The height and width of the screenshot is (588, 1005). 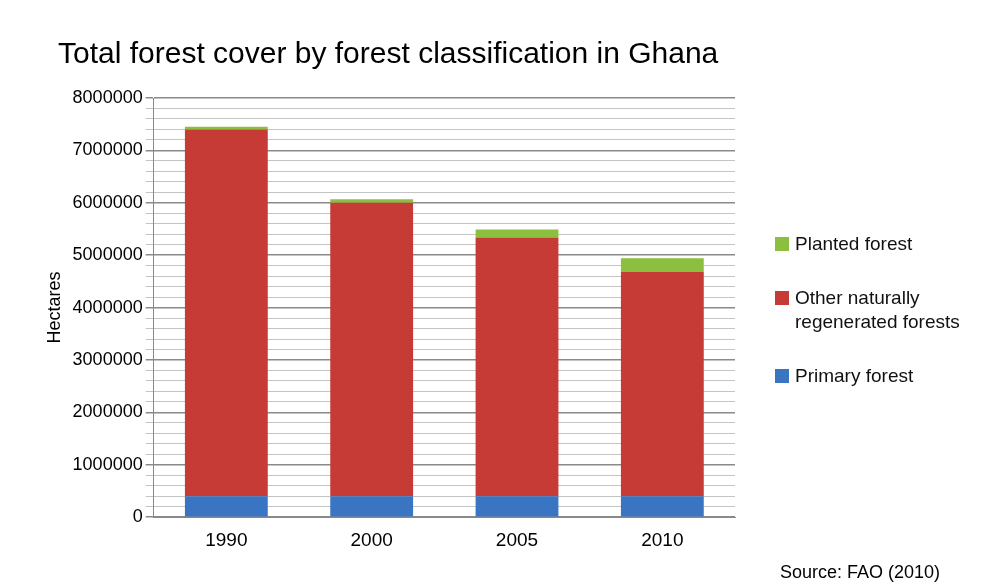 What do you see at coordinates (53, 307) in the screenshot?
I see `y-axis-title: Hectares` at bounding box center [53, 307].